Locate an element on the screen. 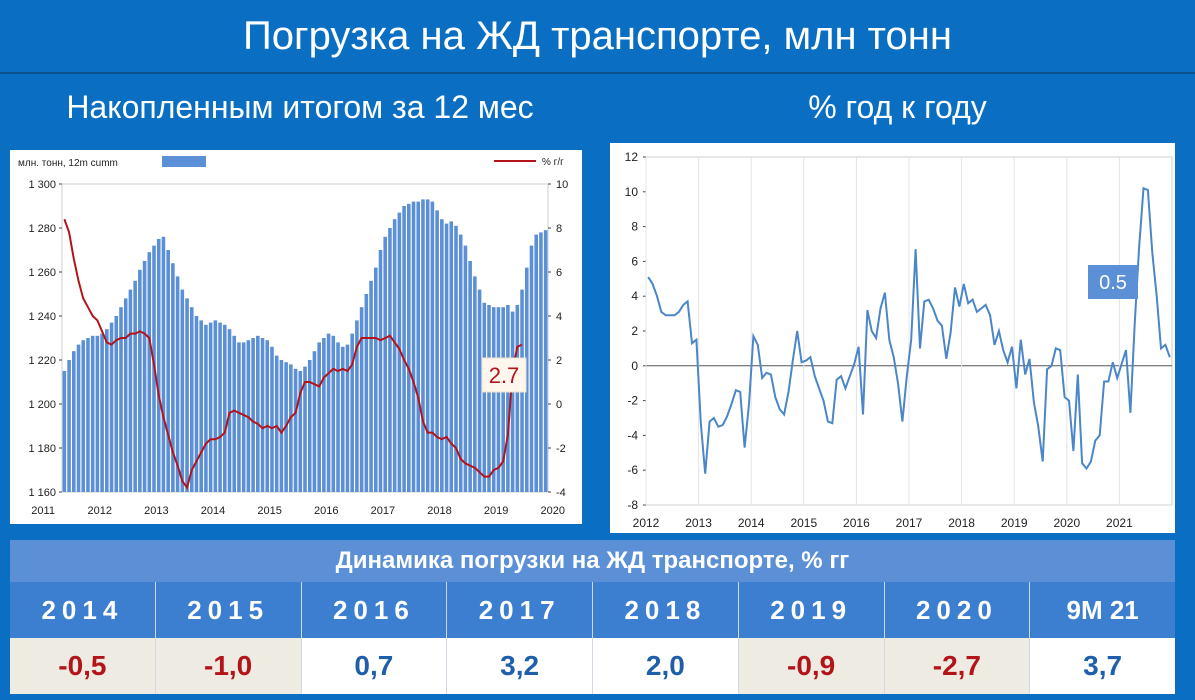 Image resolution: width=1195 pixels, height=700 pixels. x-tick-label: 2018 is located at coordinates (439, 511).